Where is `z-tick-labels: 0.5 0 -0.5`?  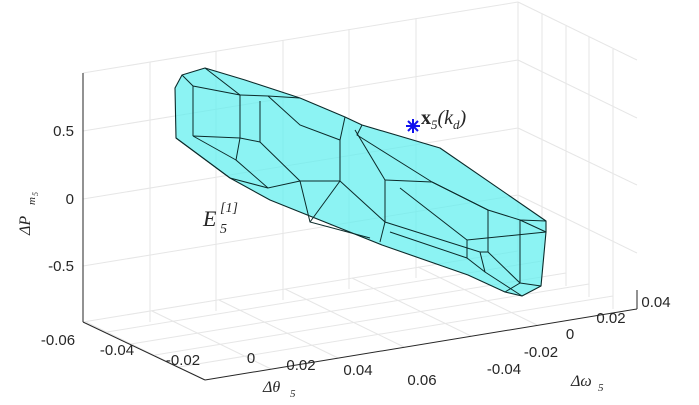 z-tick-labels: 0.5 0 -0.5 is located at coordinates (61, 199).